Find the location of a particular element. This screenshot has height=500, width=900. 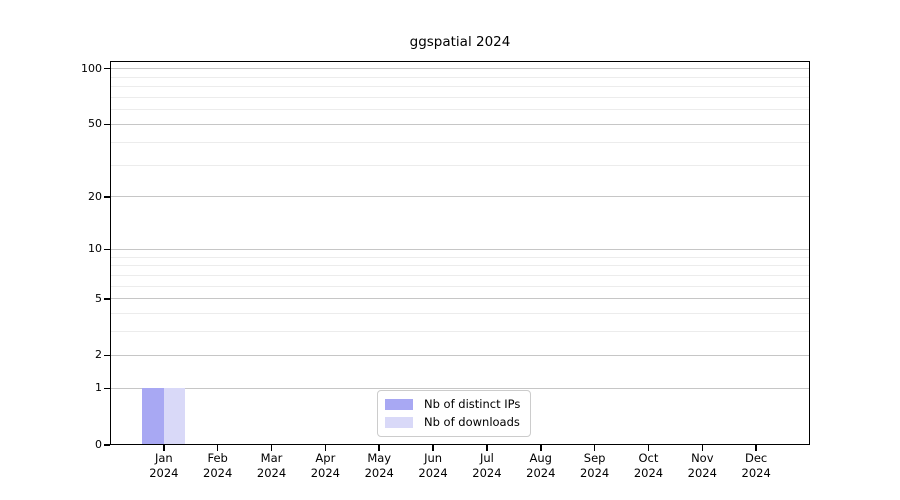

x-tick-month: Jun is located at coordinates (433, 458).